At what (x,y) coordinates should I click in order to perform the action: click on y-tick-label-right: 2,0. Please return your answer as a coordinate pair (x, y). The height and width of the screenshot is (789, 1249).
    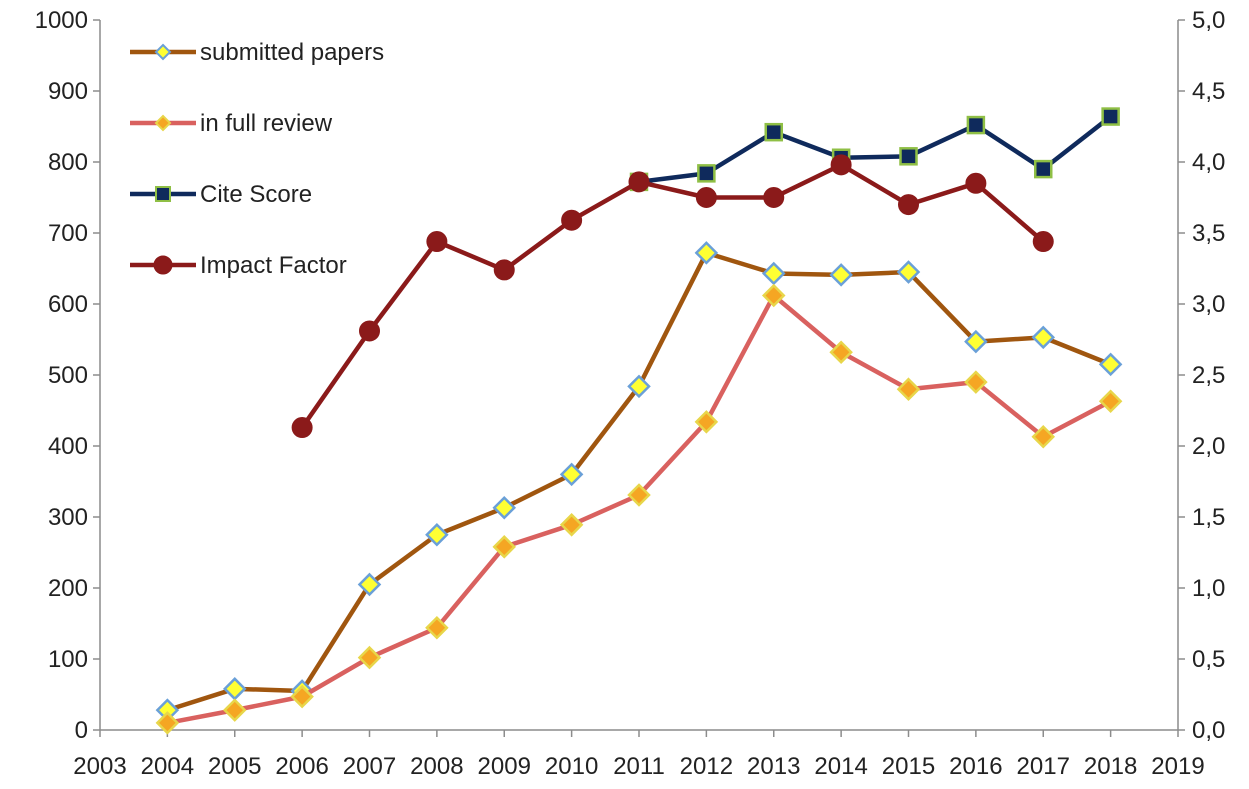
    Looking at the image, I should click on (1208, 446).